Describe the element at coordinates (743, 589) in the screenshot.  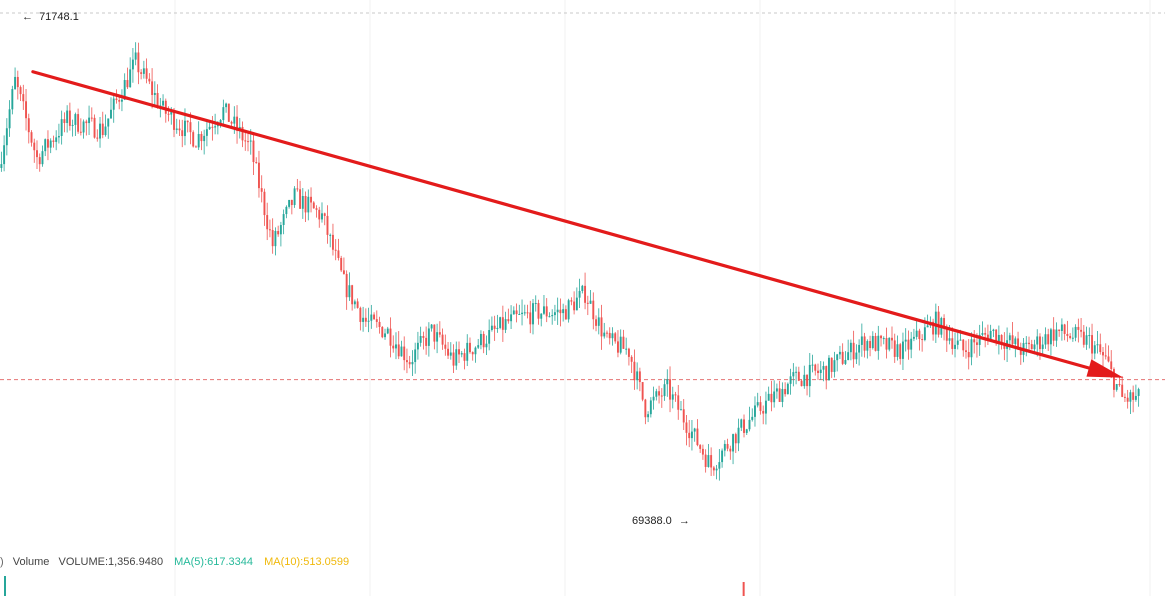
I see `volume-bar` at that location.